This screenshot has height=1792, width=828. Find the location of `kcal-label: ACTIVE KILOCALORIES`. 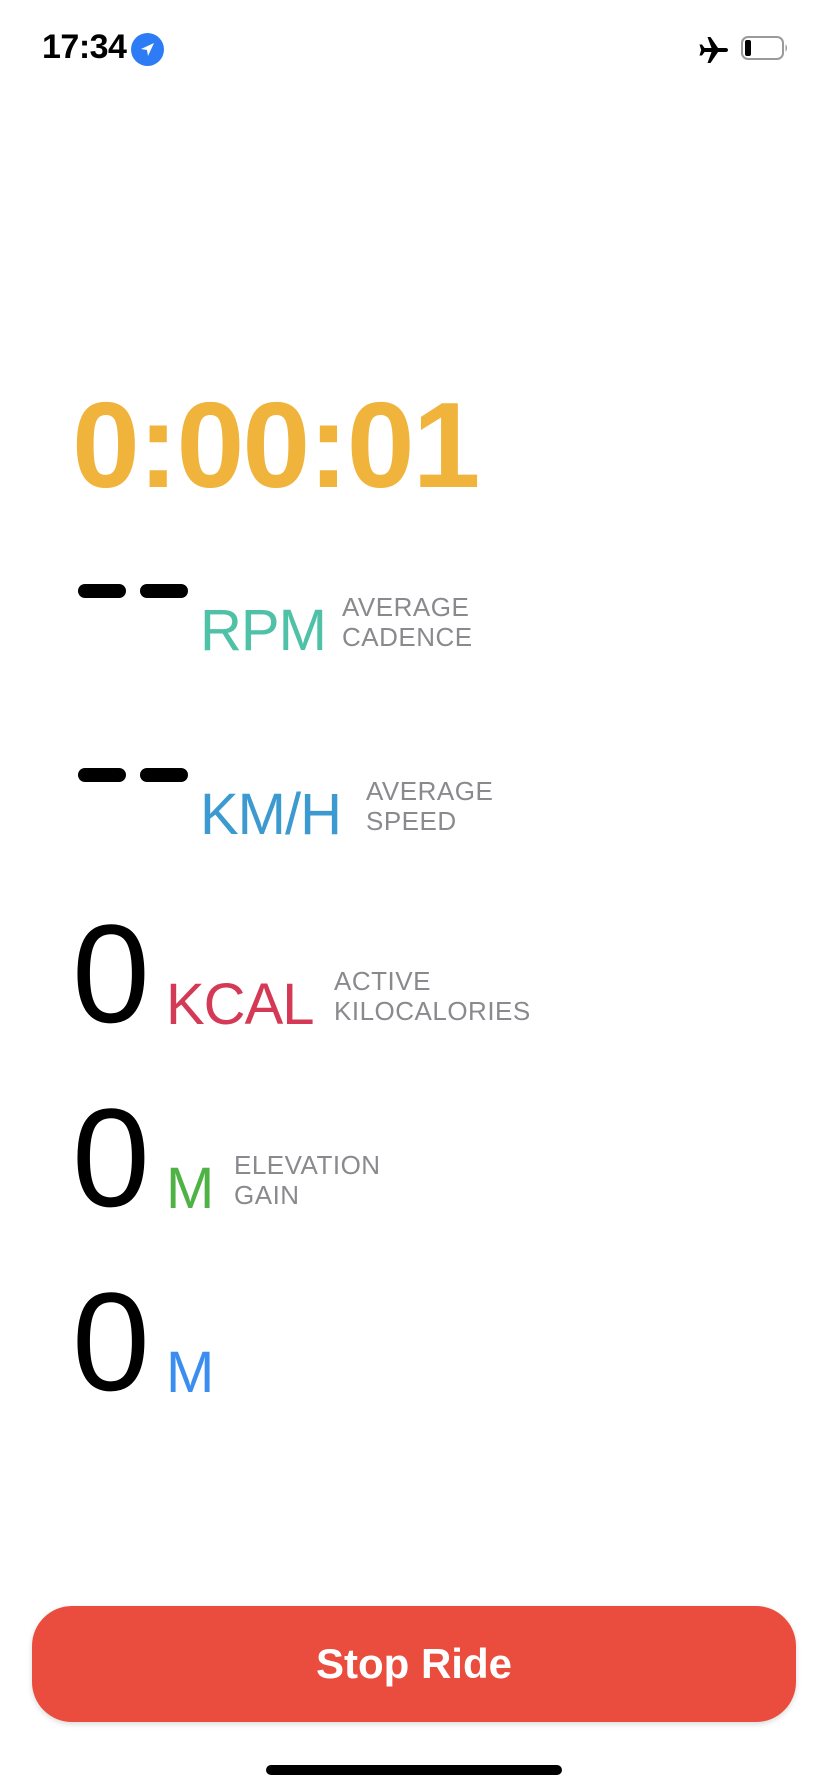

kcal-label: ACTIVE KILOCALORIES is located at coordinates (432, 996).